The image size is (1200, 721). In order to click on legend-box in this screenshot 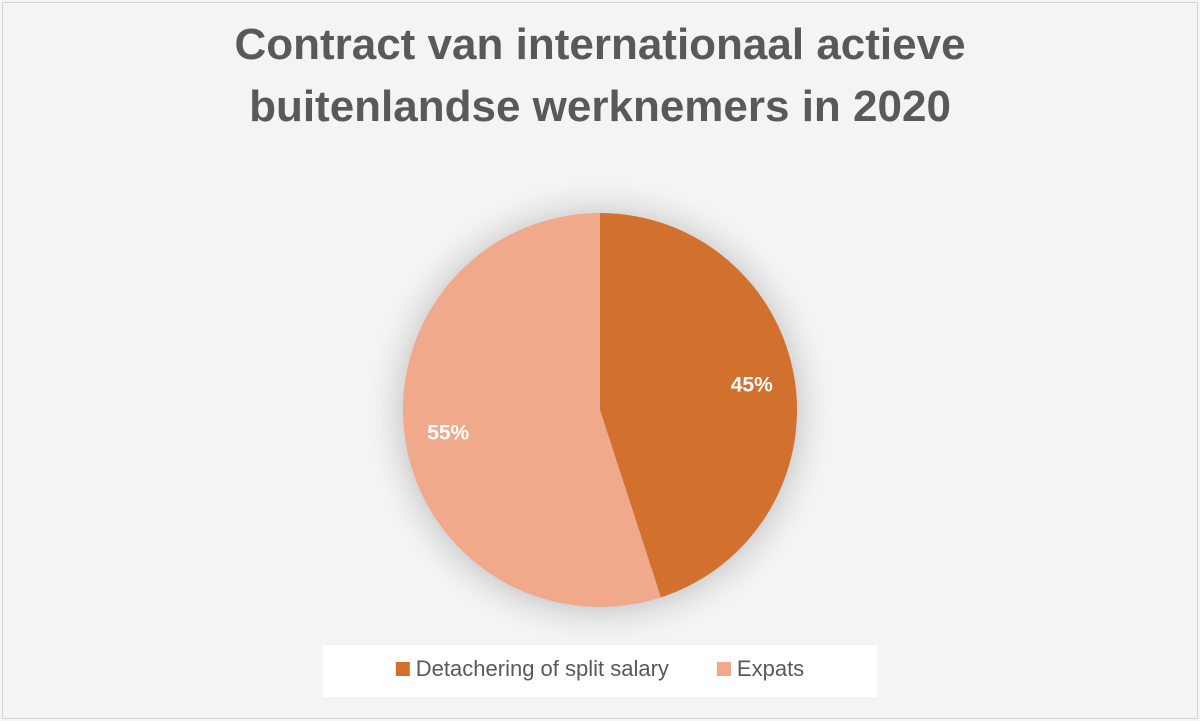, I will do `click(600, 671)`.